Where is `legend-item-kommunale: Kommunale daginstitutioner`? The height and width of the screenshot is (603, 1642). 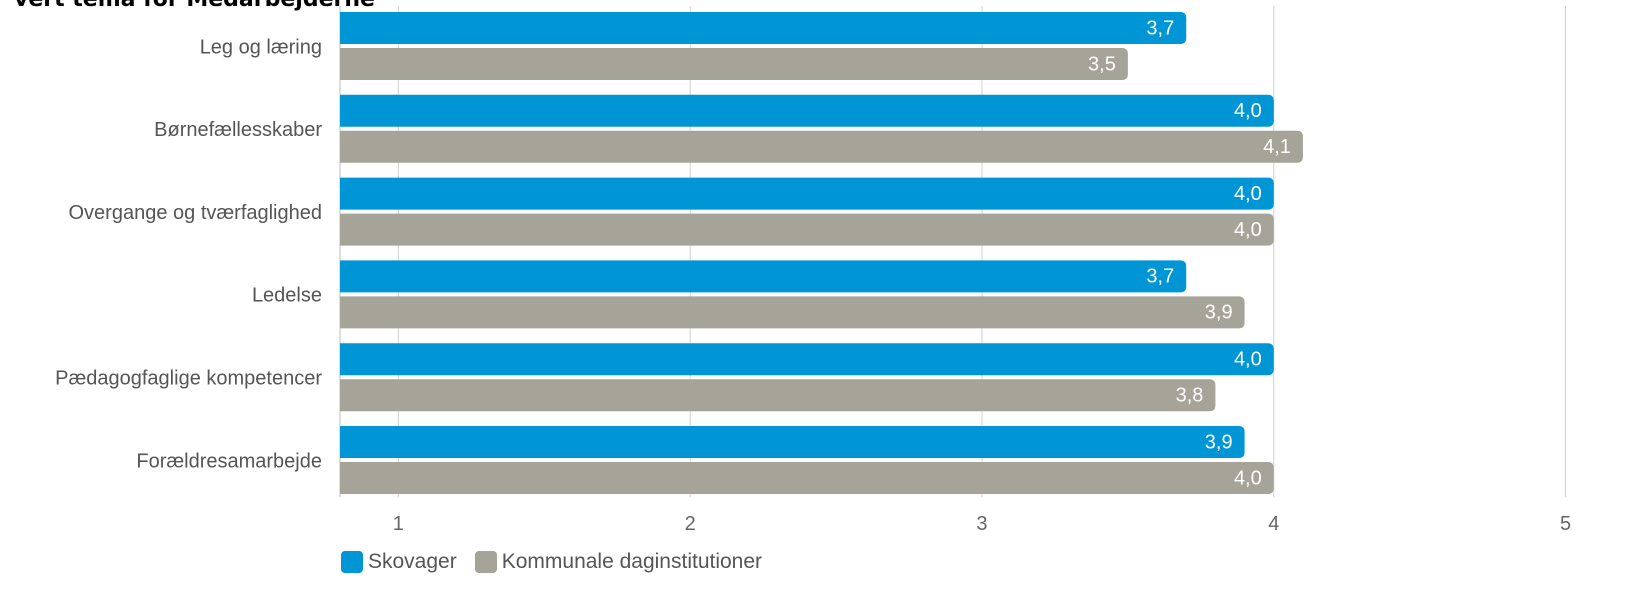
legend-item-kommunale: Kommunale daginstitutioner is located at coordinates (618, 562).